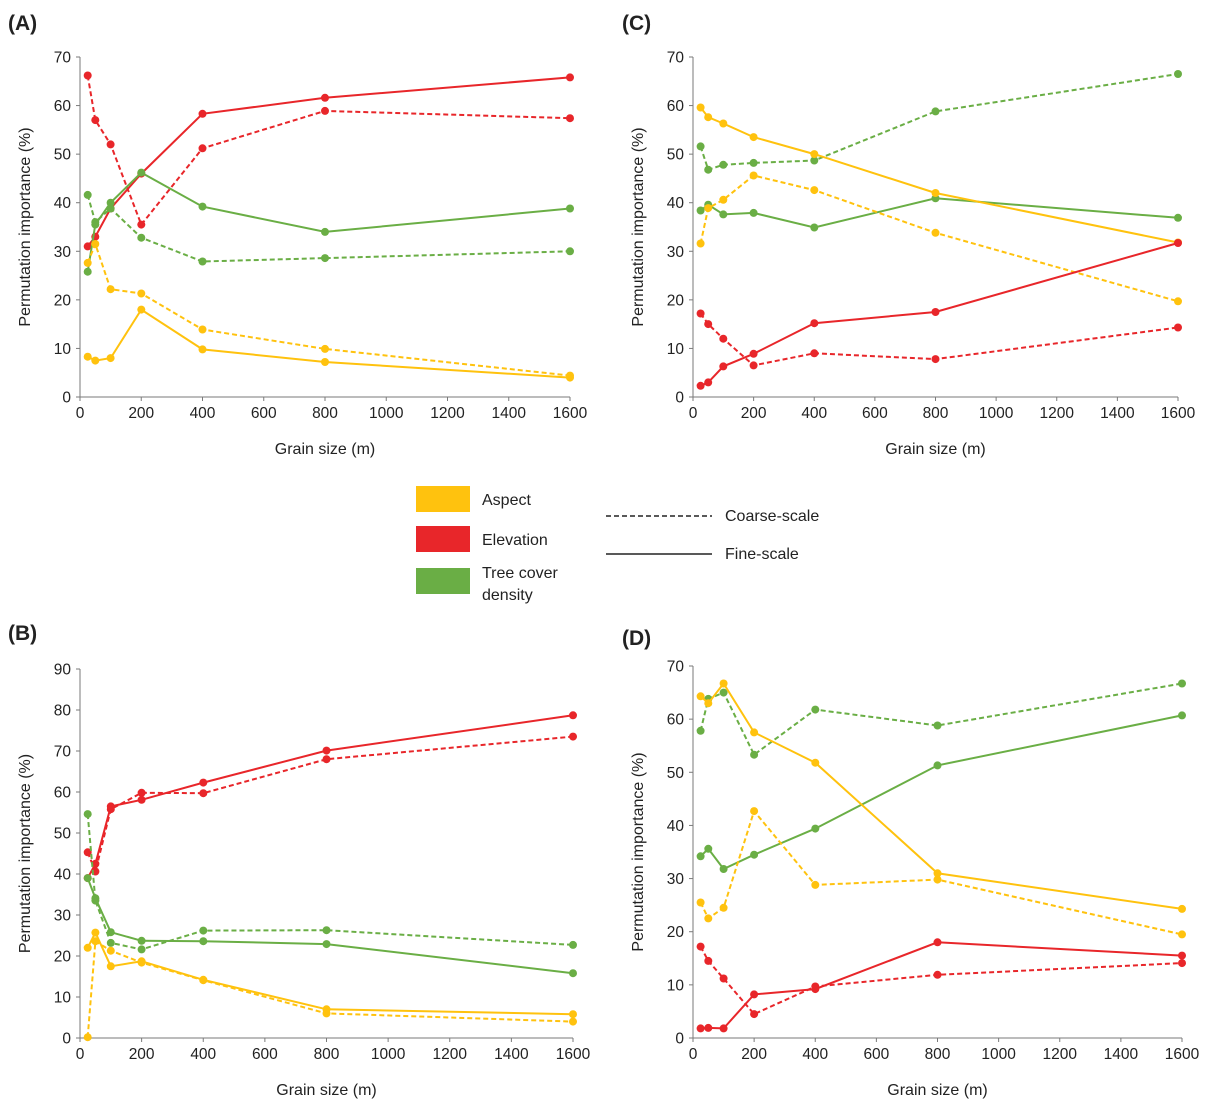 The height and width of the screenshot is (1101, 1211). I want to click on y-tick-label: 10, so click(63, 998).